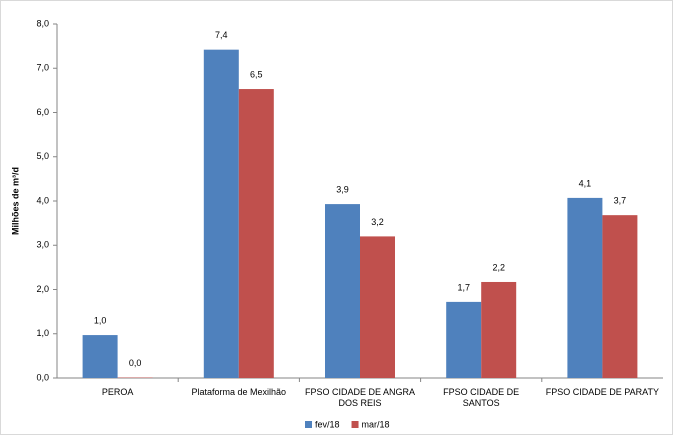 Image resolution: width=673 pixels, height=435 pixels. What do you see at coordinates (620, 201) in the screenshot?
I see `value-label: 3,7` at bounding box center [620, 201].